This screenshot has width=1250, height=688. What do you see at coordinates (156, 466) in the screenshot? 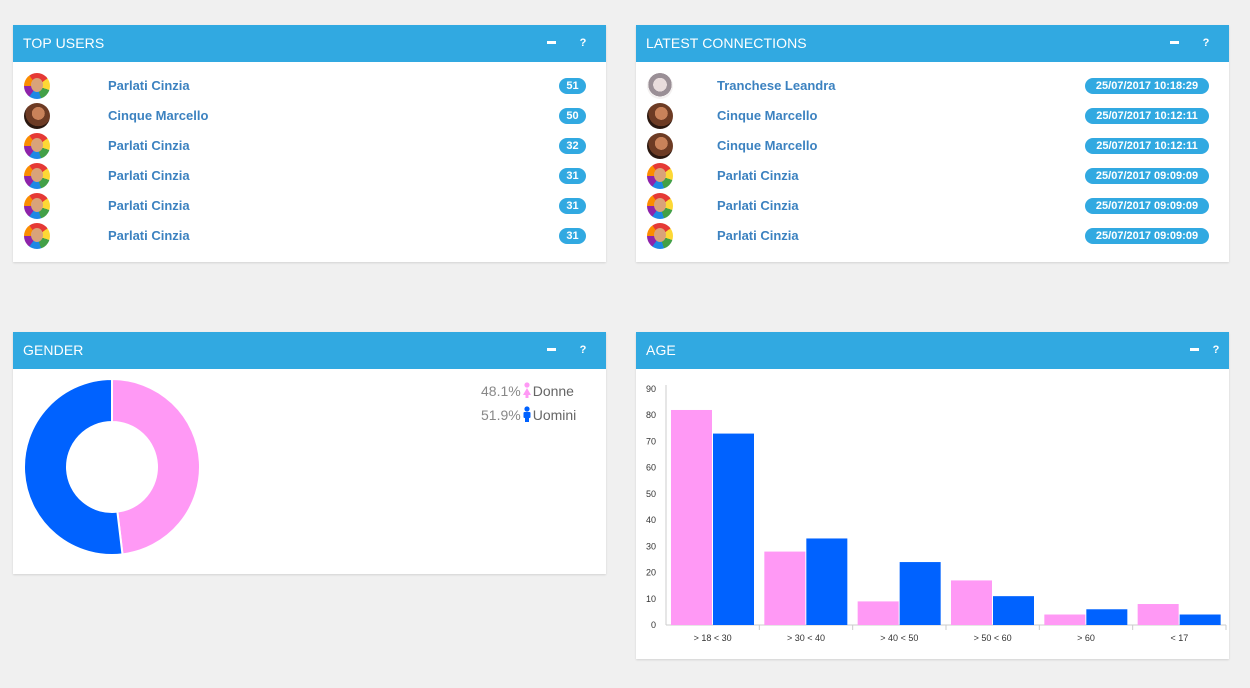
I see `donut-slice-donne` at bounding box center [156, 466].